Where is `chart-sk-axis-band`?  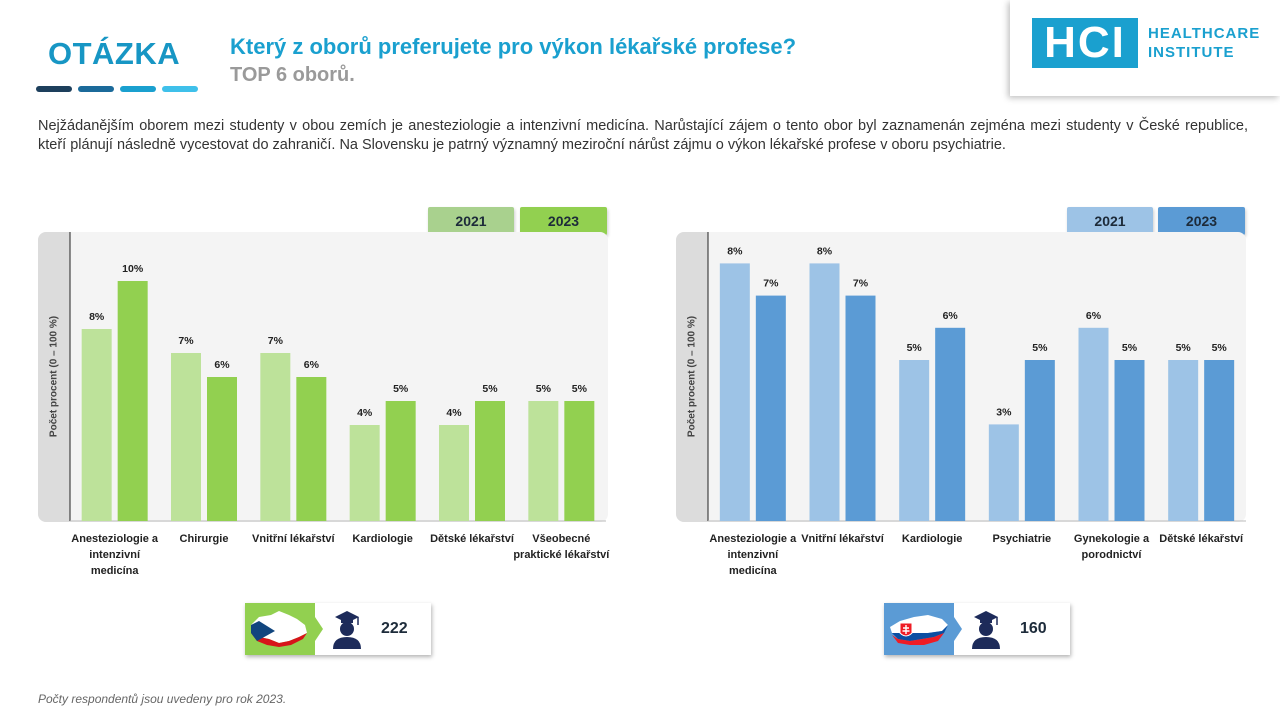 chart-sk-axis-band is located at coordinates (692, 377).